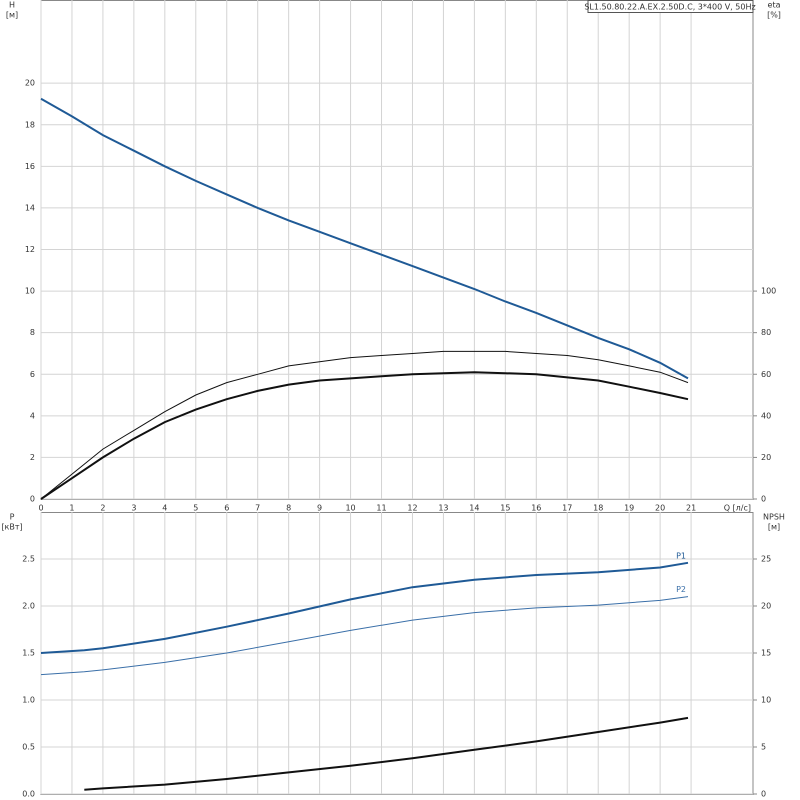 The width and height of the screenshot is (800, 800). I want to click on y-tick-label: 1.5, so click(28, 653).